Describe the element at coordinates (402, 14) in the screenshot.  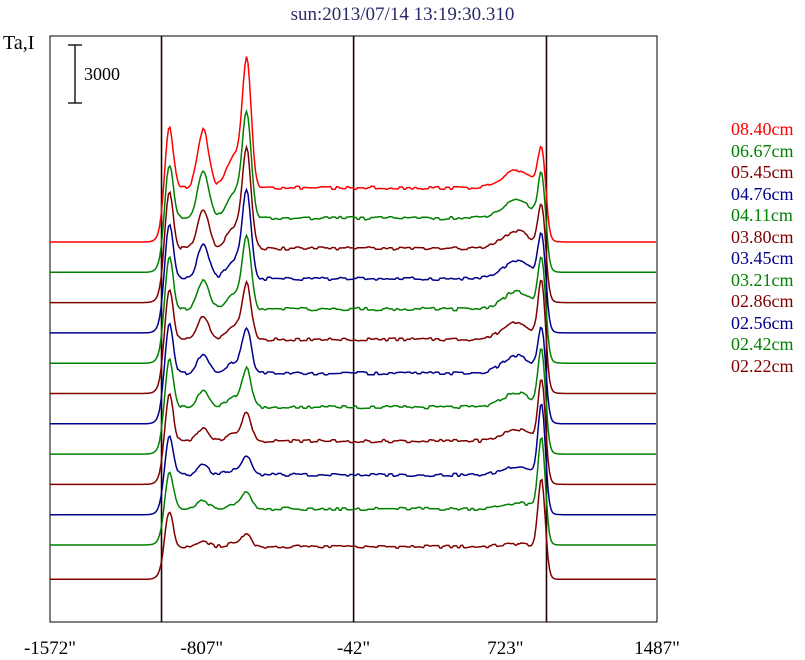
I see `chart-title: sun:2013/07/14 13:19:30.310` at that location.